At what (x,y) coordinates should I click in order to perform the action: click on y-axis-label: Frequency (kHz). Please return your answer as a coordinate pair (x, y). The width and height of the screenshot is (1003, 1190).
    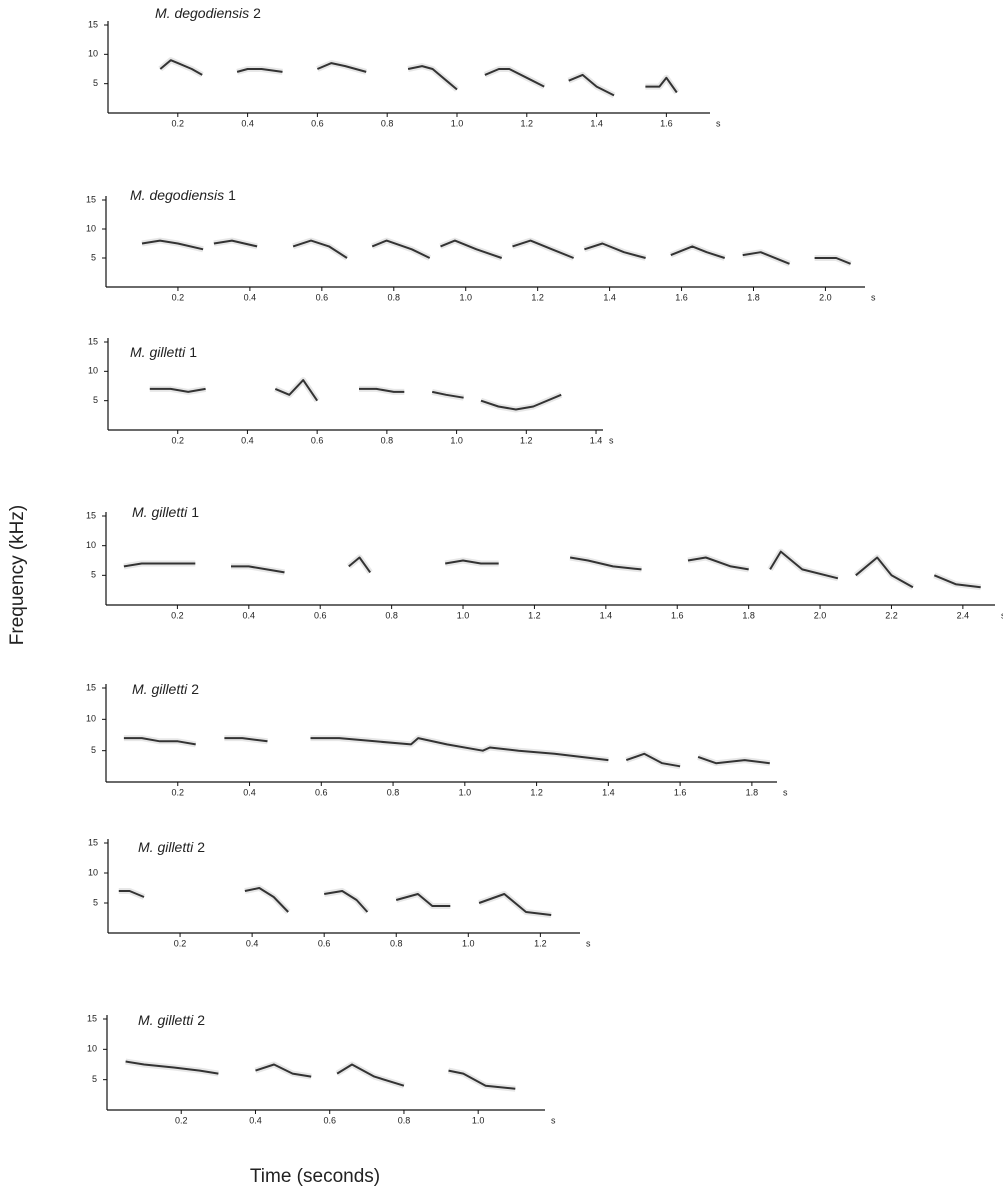
    Looking at the image, I should click on (17, 575).